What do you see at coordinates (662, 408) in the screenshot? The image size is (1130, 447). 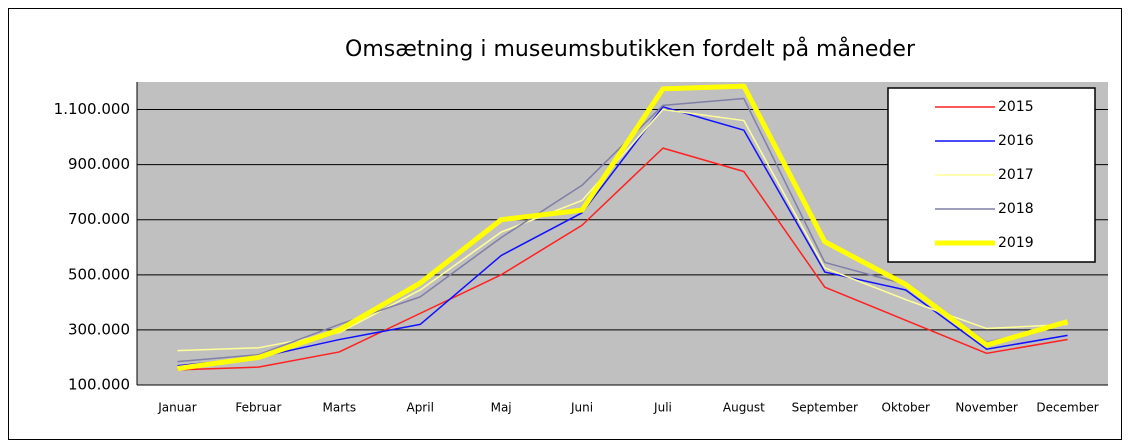 I see `x-tick-label: Juli` at bounding box center [662, 408].